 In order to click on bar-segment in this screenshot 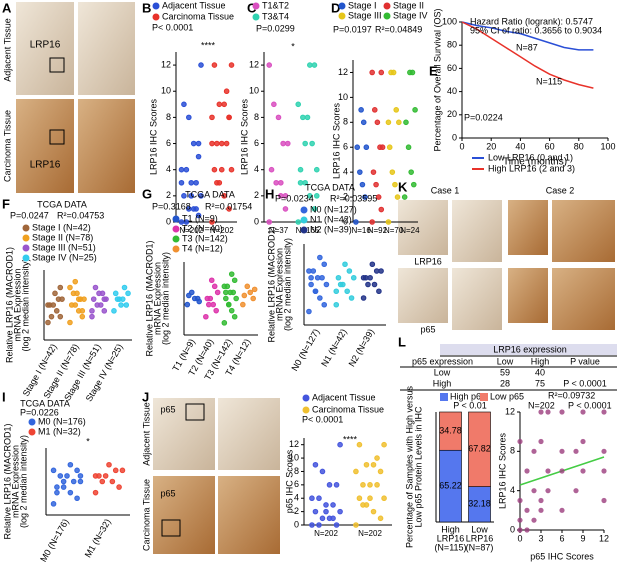, I will do `click(450, 431)`.